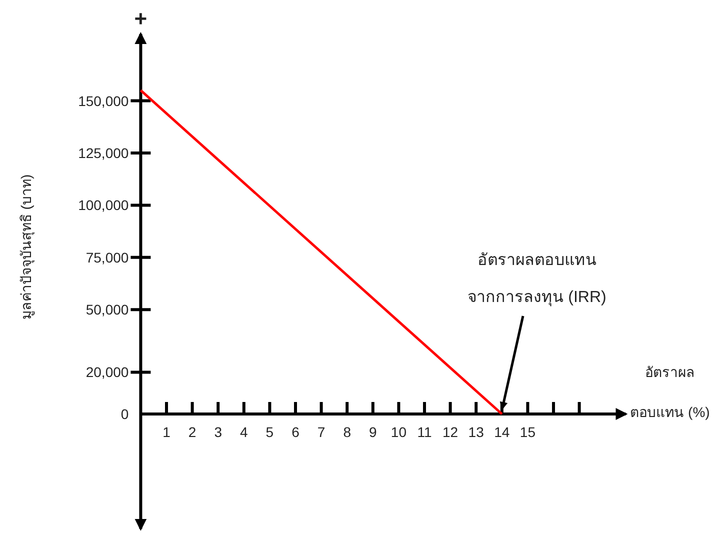  Describe the element at coordinates (296, 432) in the screenshot. I see `x-tick-label: 6` at that location.